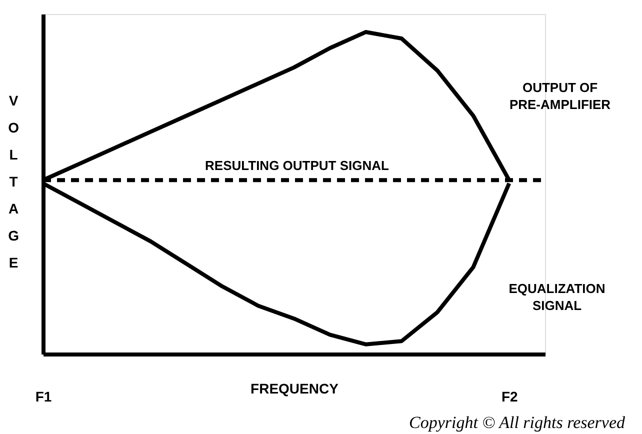  Describe the element at coordinates (557, 297) in the screenshot. I see `annotation: EQUALIZATION SIGNAL` at that location.